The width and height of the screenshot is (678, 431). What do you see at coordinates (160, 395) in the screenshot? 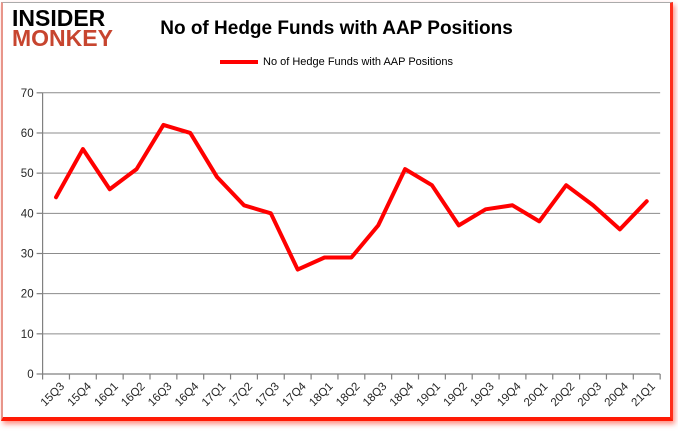
I see `x-axis-tick-label: 16Q3` at bounding box center [160, 395].